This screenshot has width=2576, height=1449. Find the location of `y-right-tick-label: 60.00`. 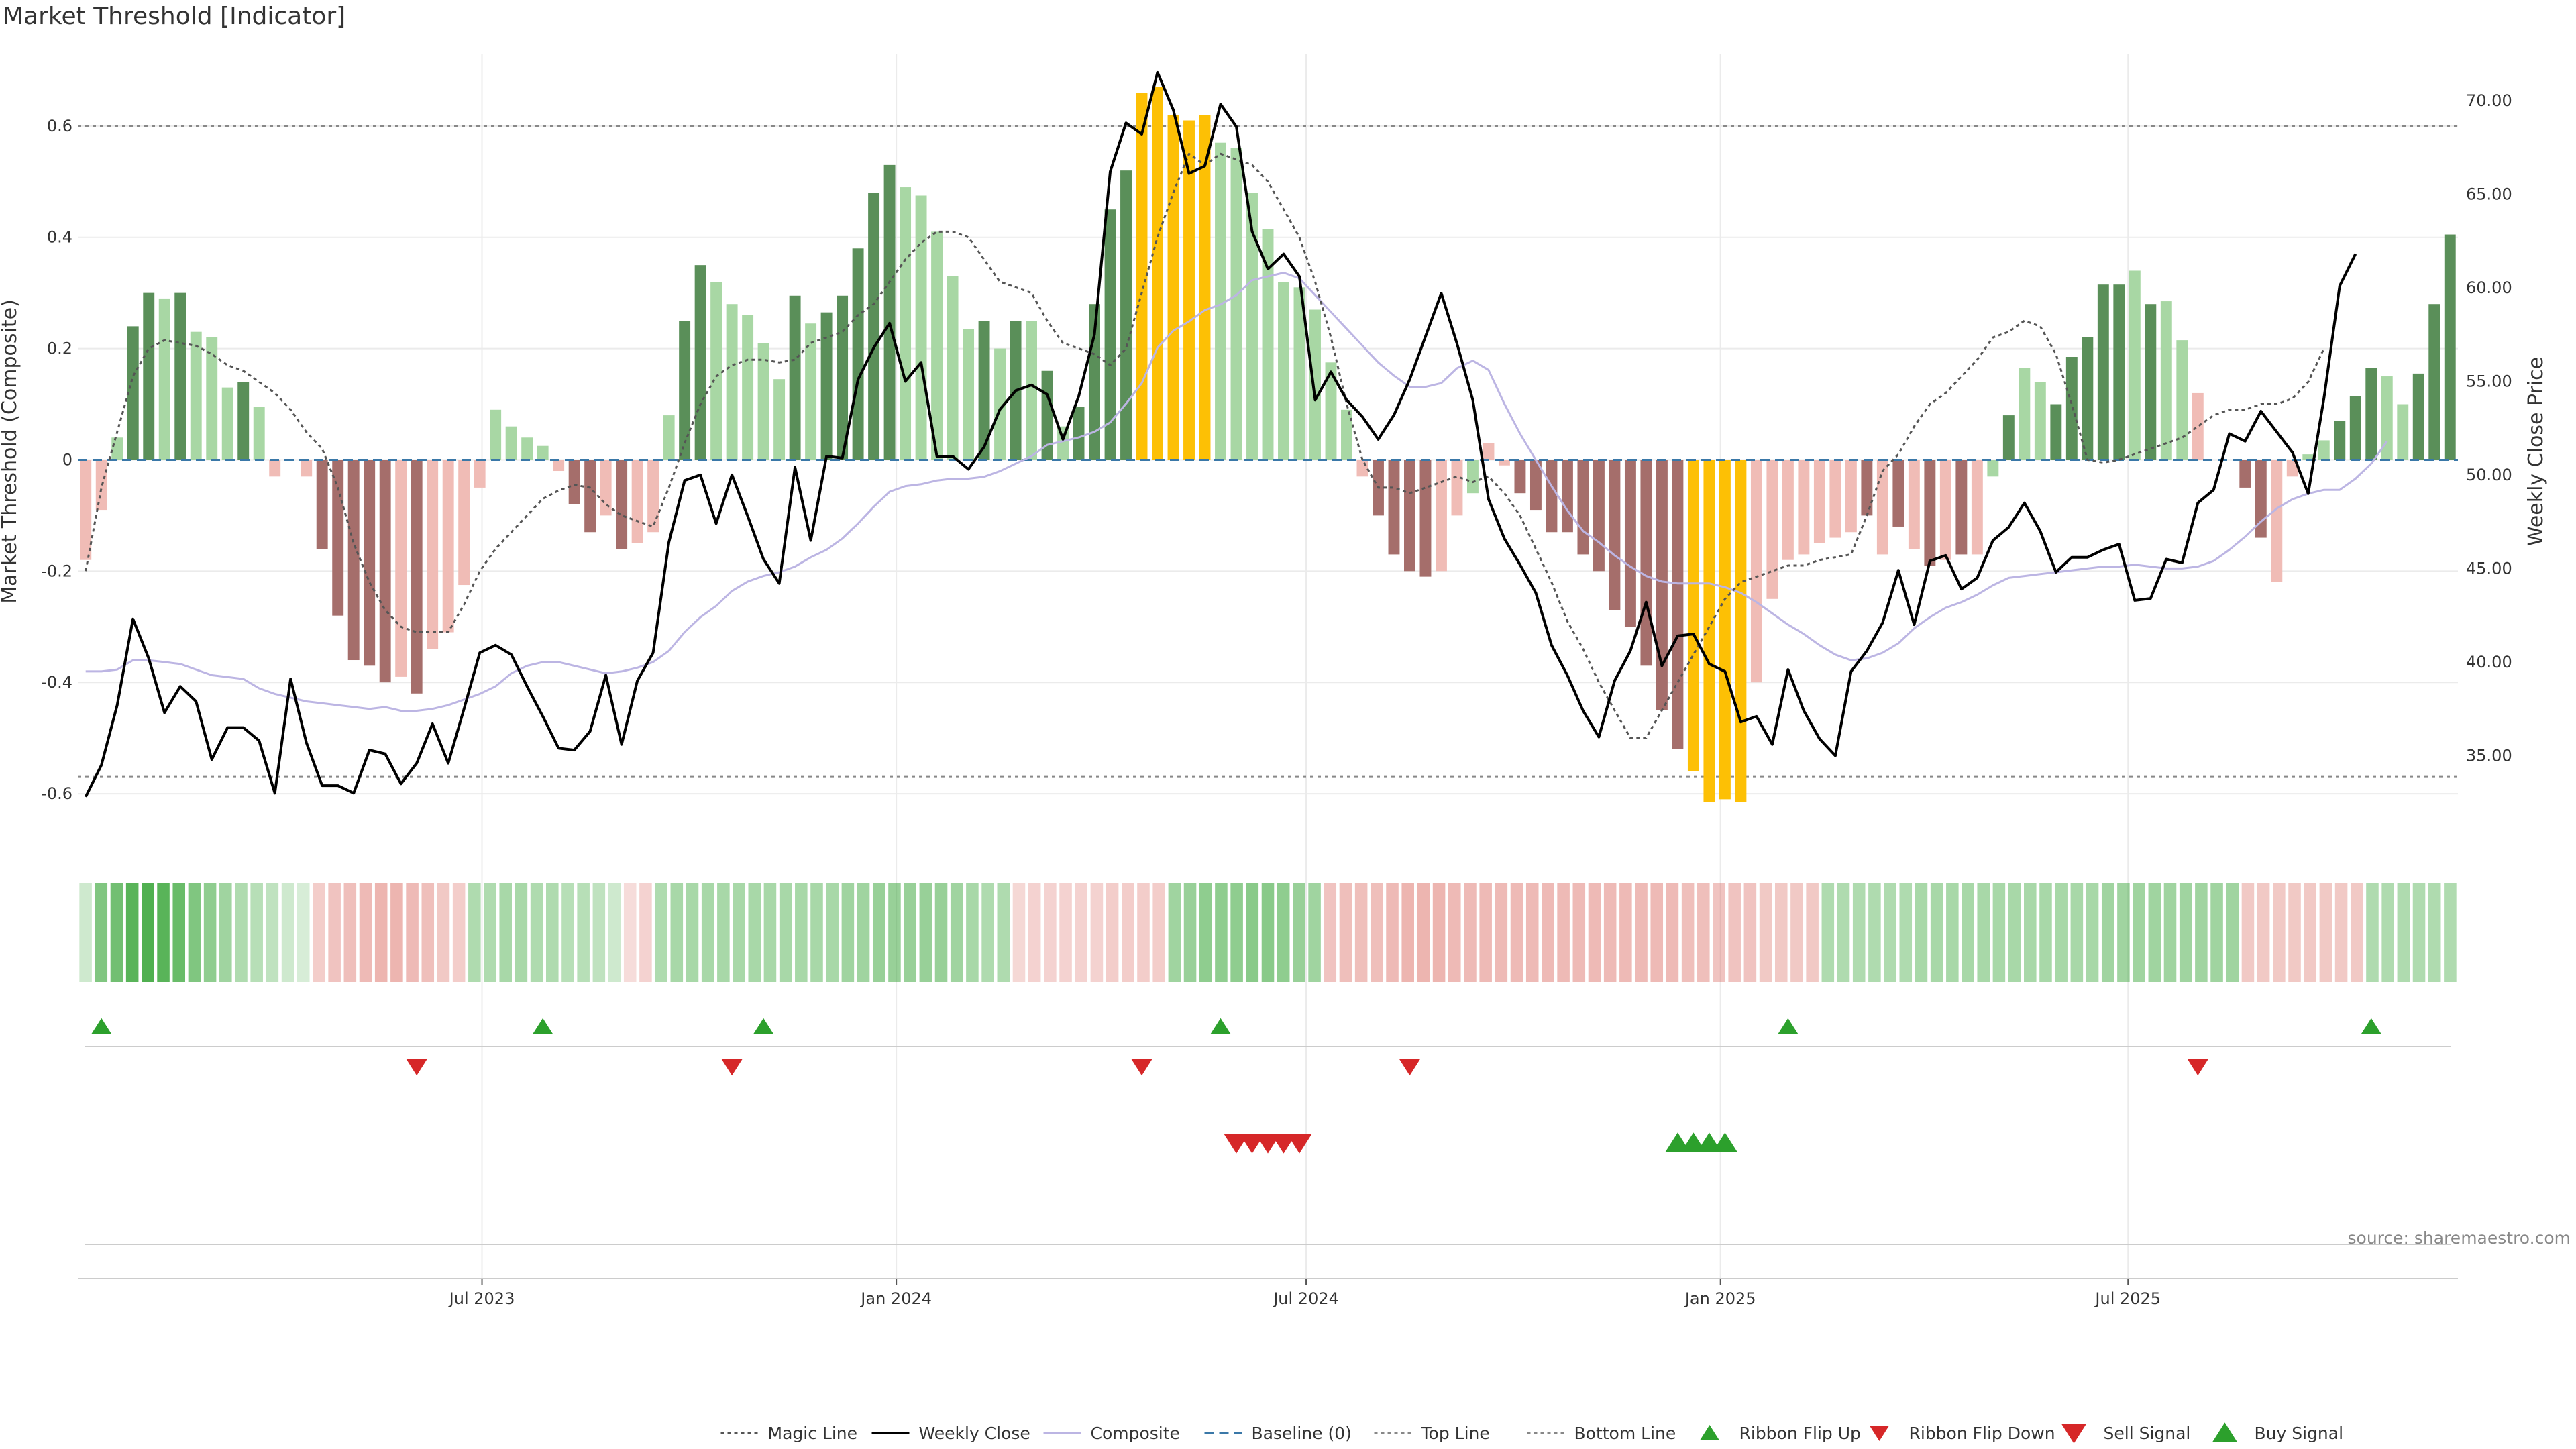

y-right-tick-label: 60.00 is located at coordinates (2489, 287).